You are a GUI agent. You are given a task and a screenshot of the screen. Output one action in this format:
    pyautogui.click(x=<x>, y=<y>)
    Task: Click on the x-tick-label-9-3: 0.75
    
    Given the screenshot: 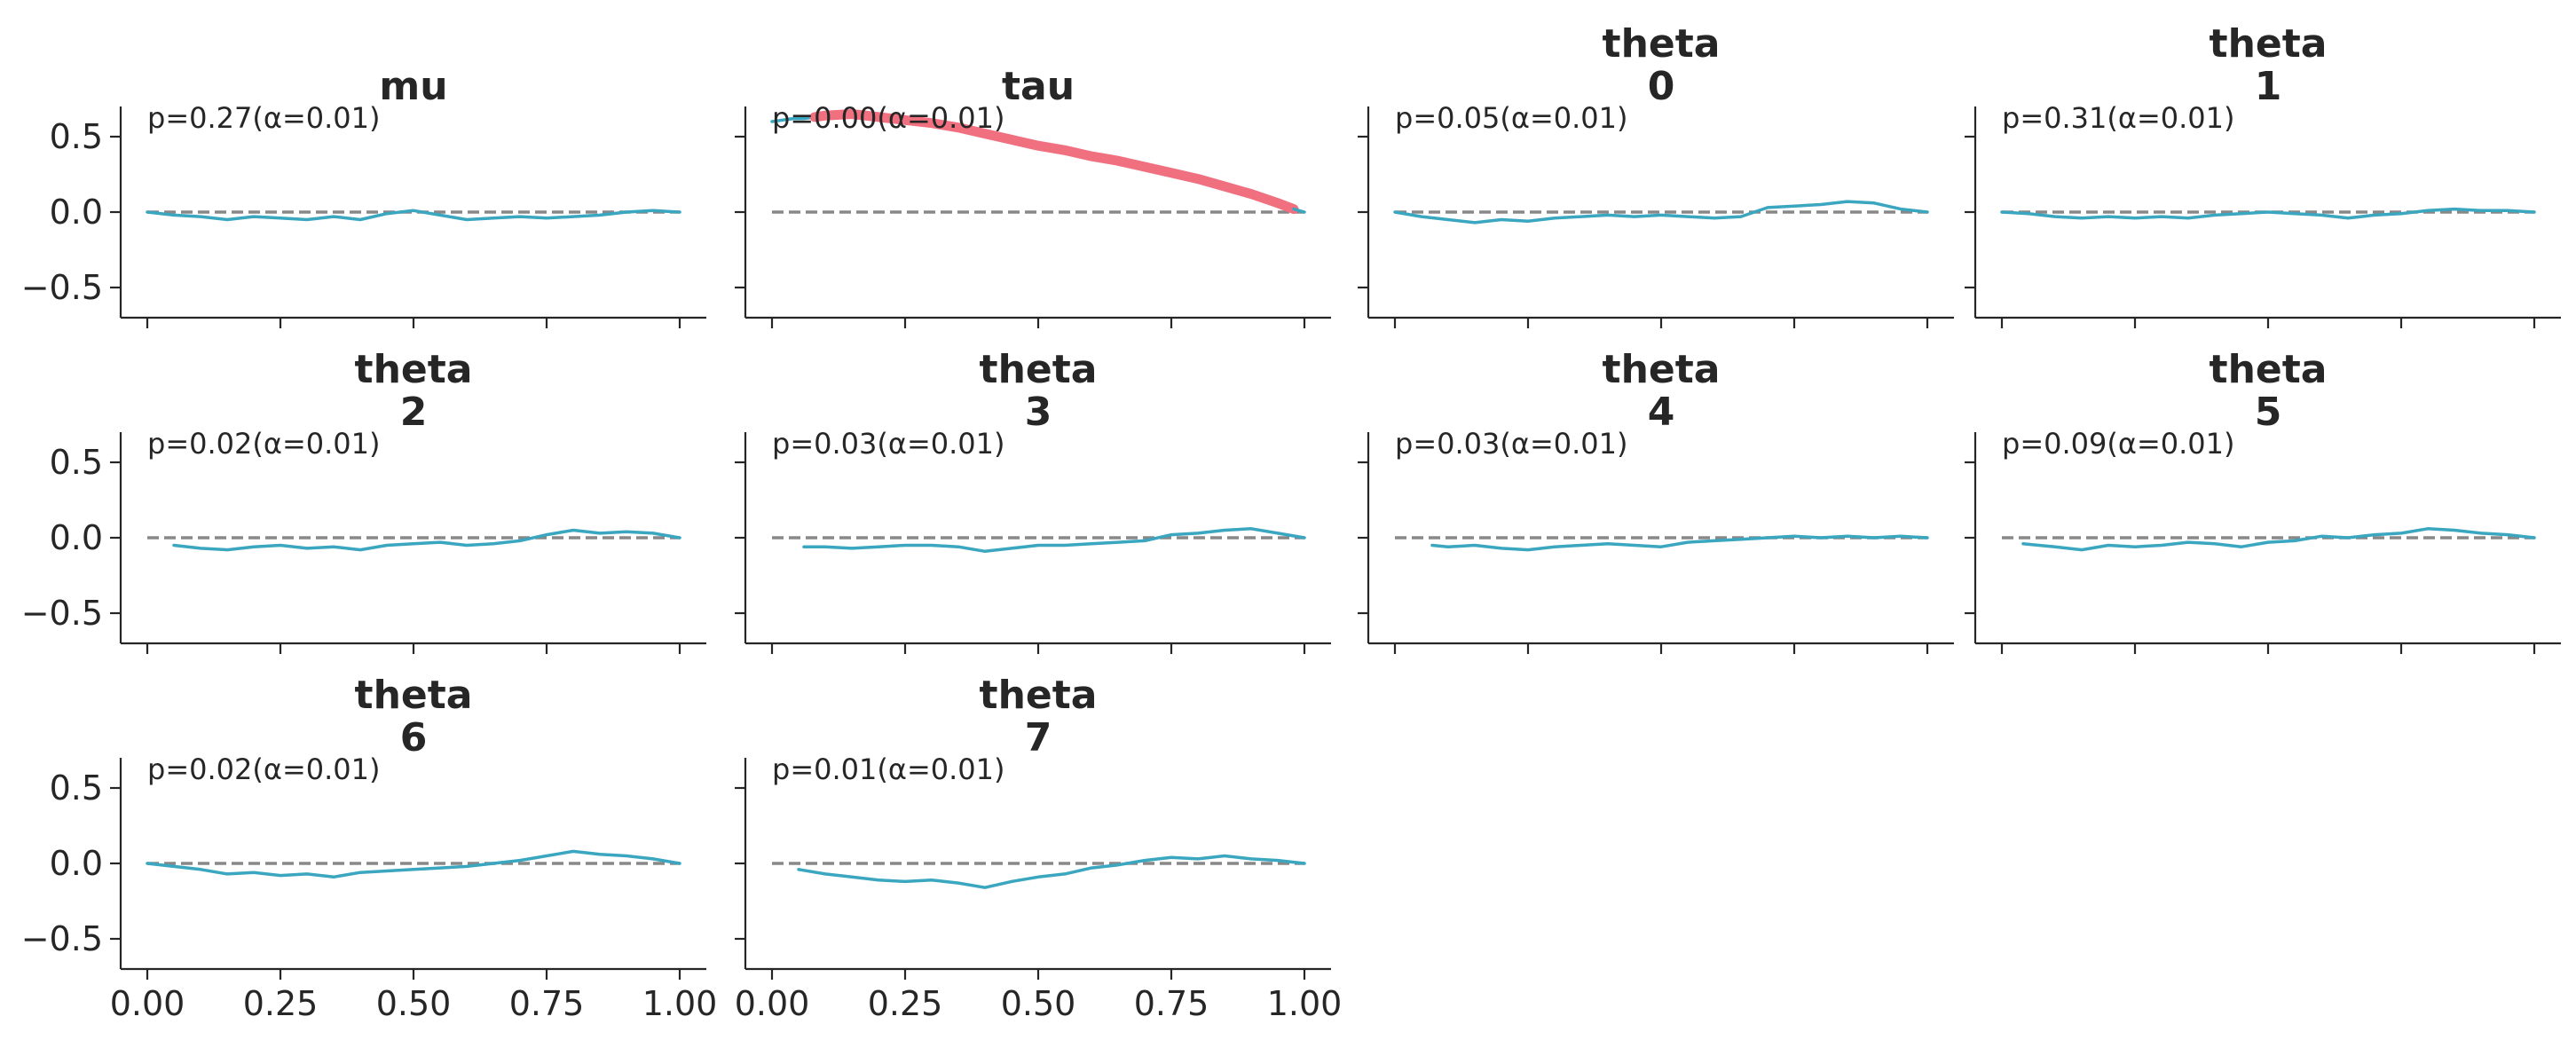 What is the action you would take?
    pyautogui.click(x=1172, y=1003)
    